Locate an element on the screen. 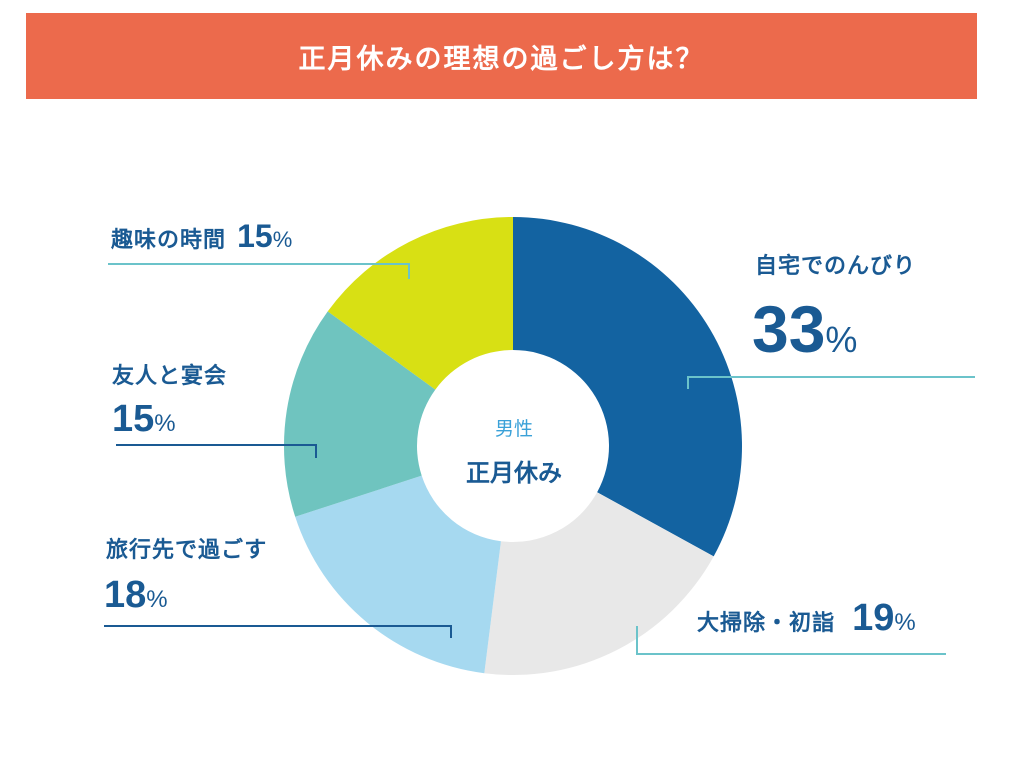 The image size is (1012, 779). leader-line-home is located at coordinates (831, 382).